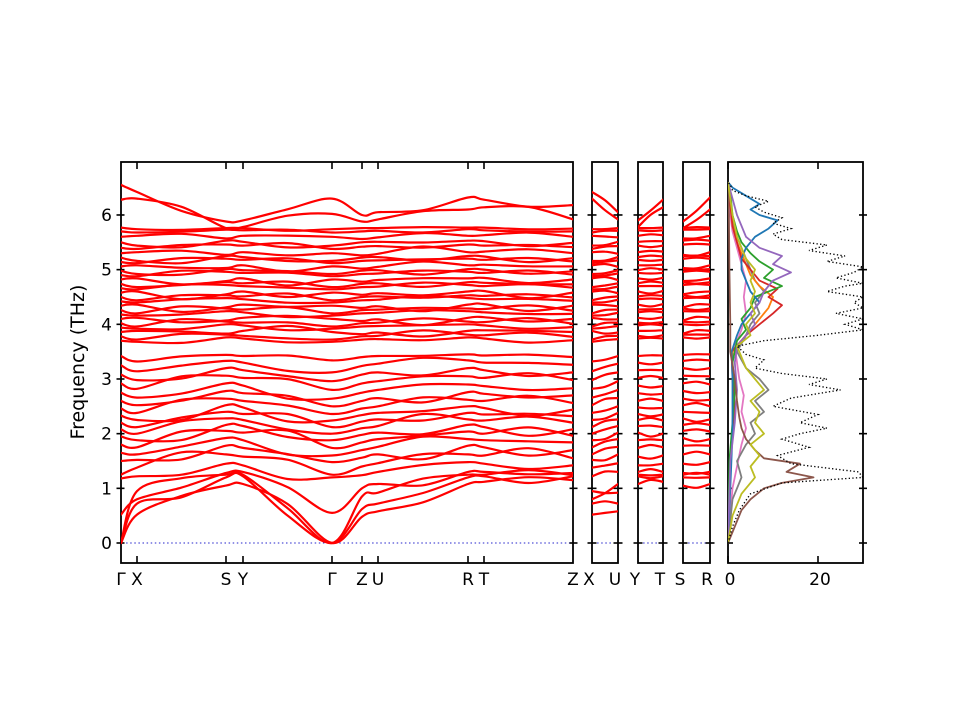  Describe the element at coordinates (106, 435) in the screenshot. I see `y-tick-label: 2` at that location.